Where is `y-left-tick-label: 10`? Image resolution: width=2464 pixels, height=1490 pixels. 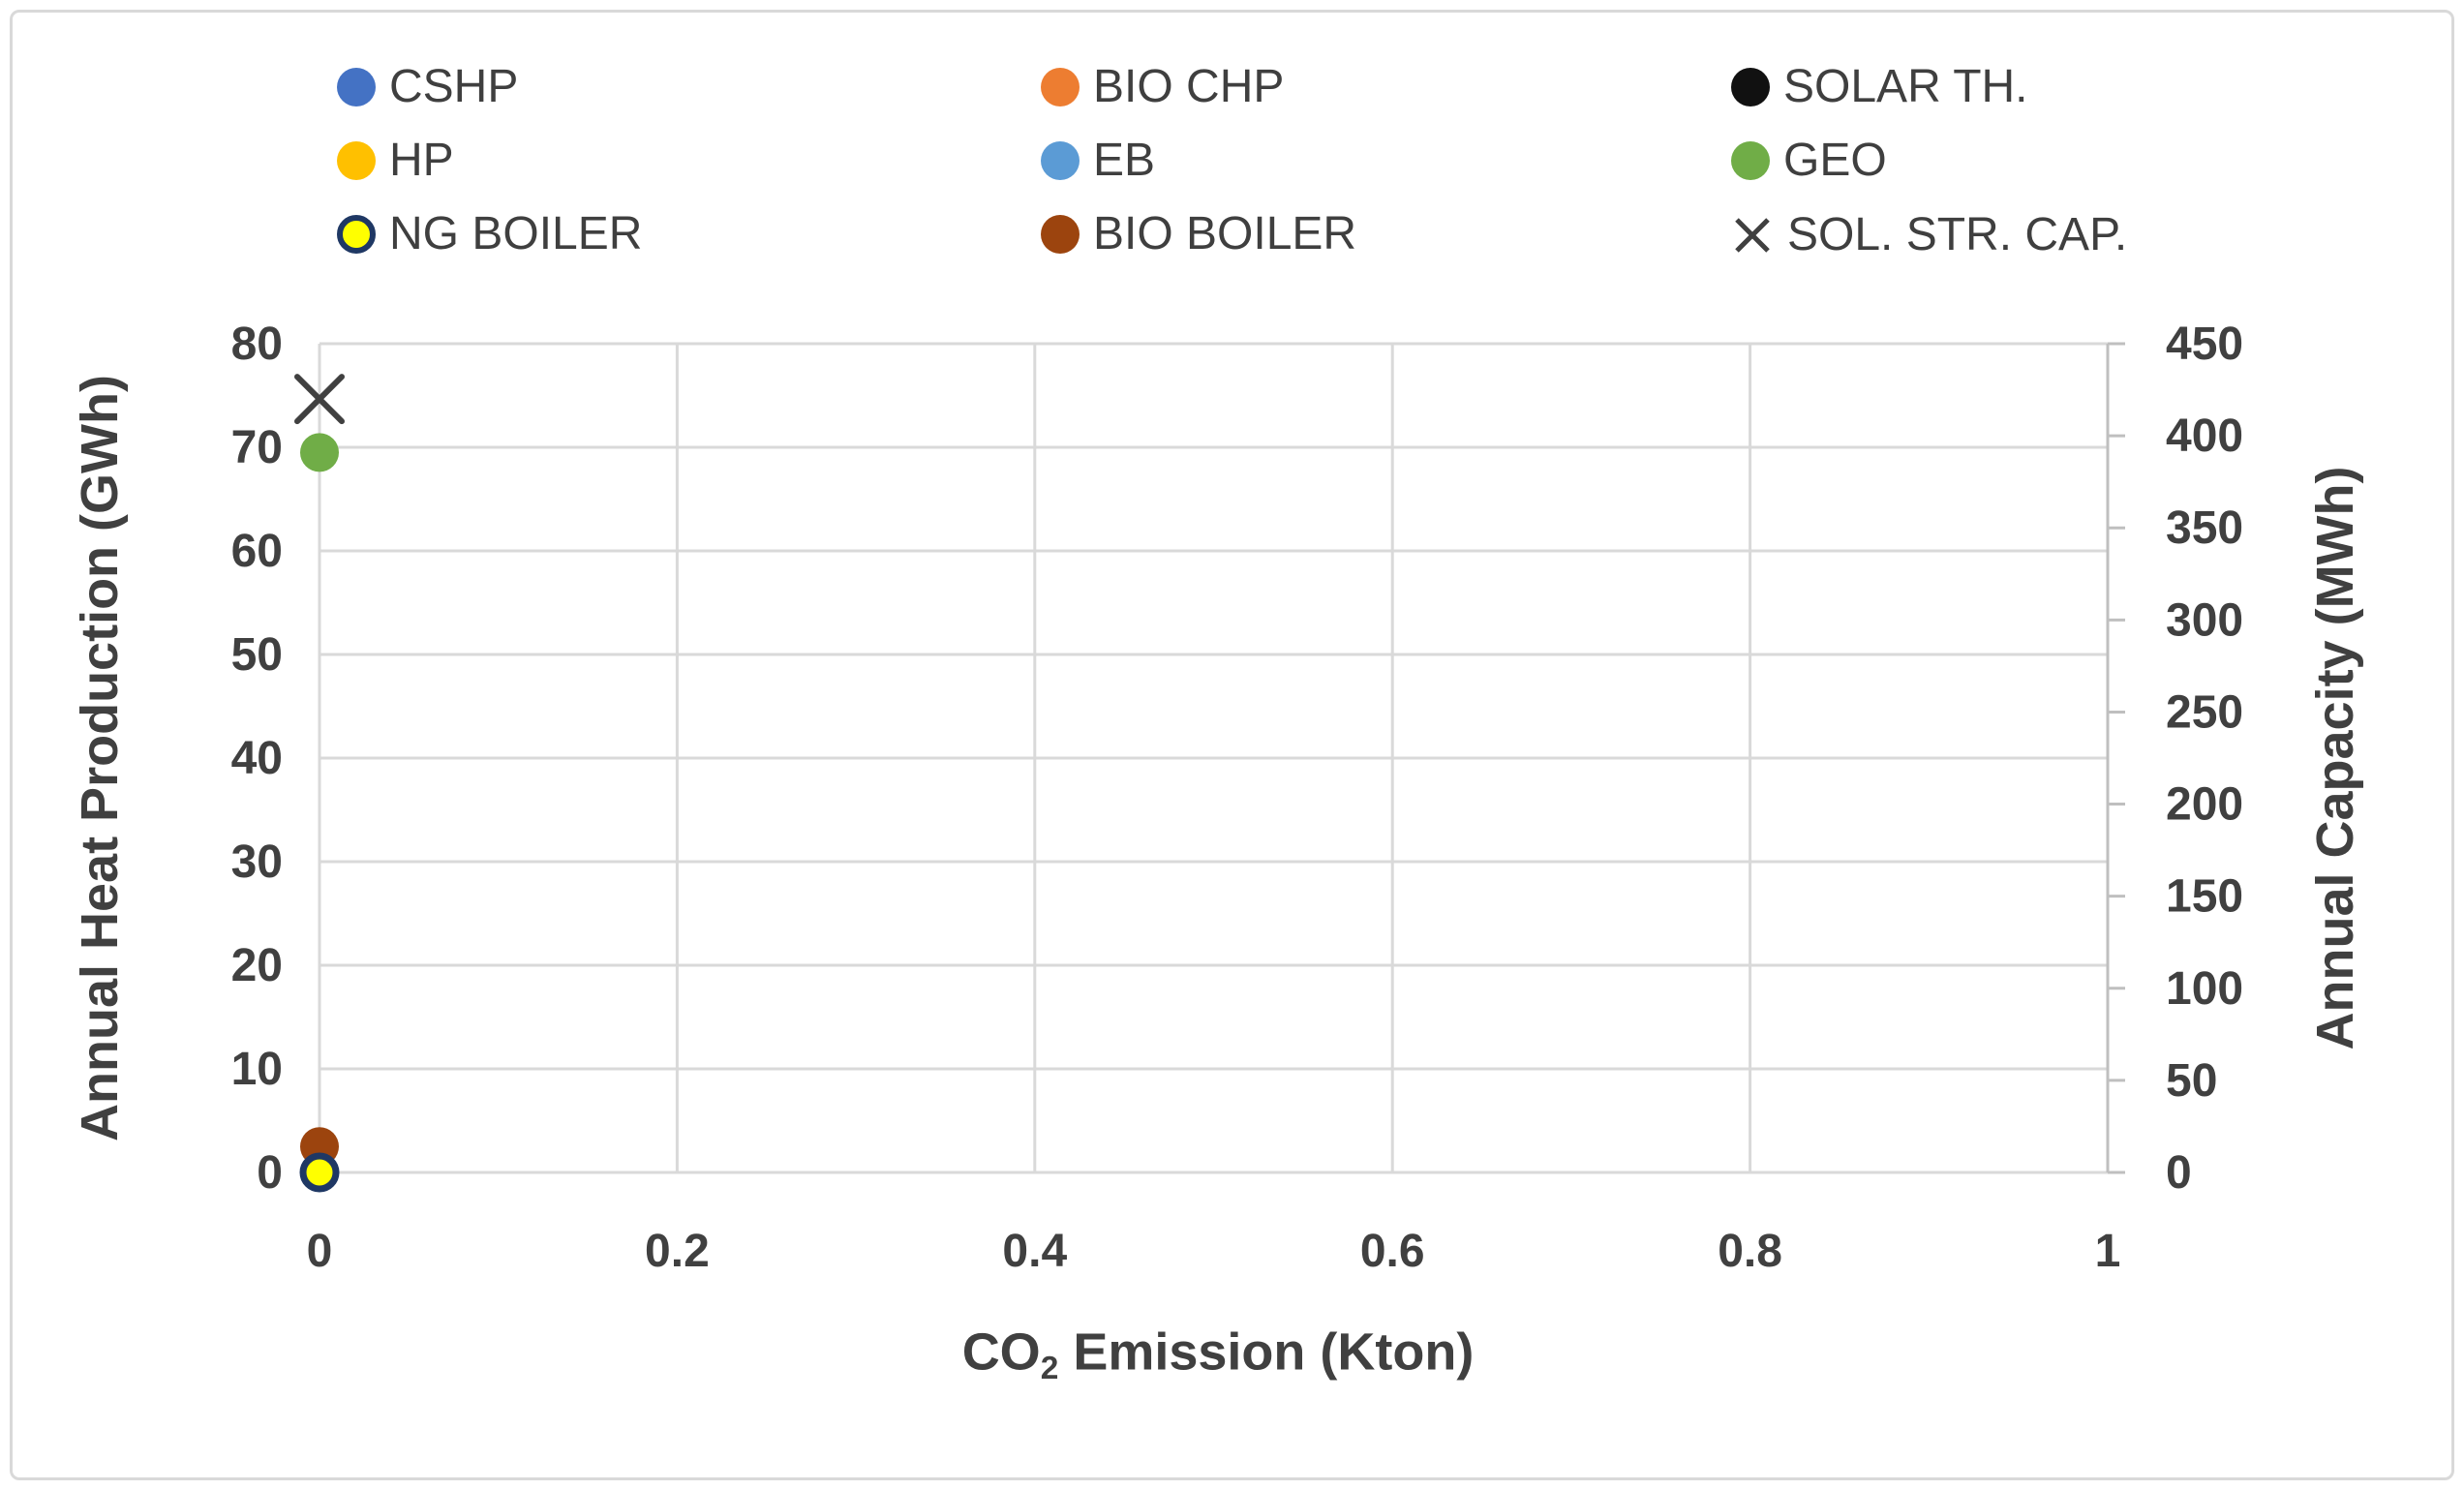 y-left-tick-label: 10 is located at coordinates (257, 1069).